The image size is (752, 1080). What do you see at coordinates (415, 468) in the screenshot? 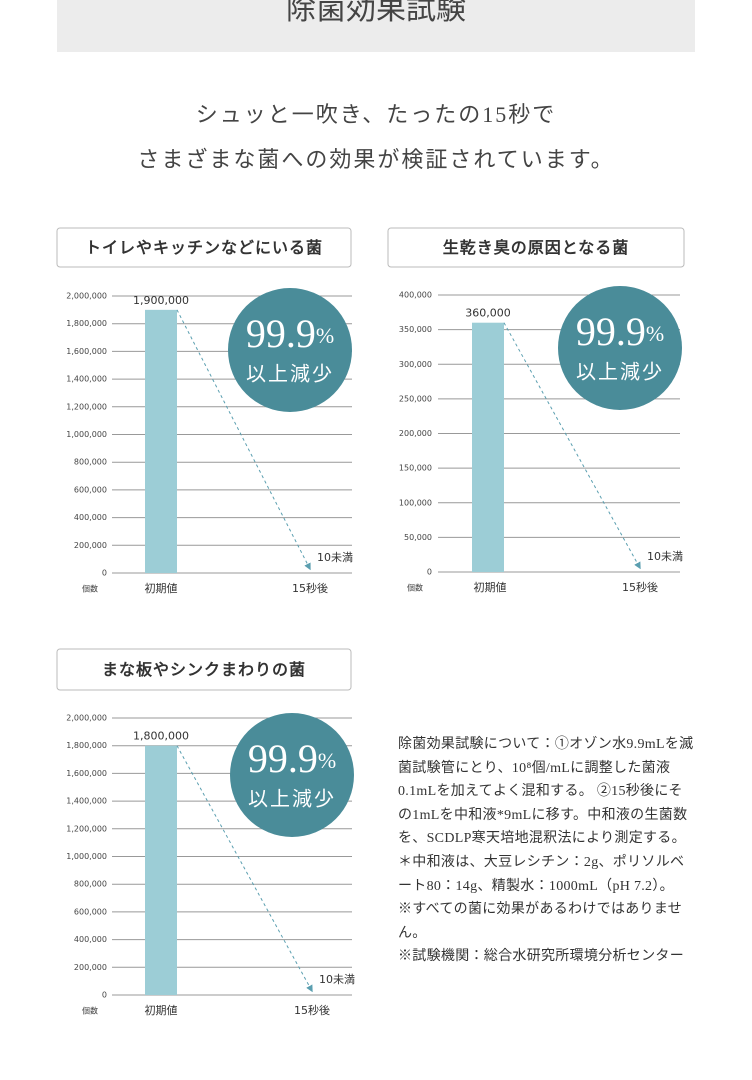
I see `y-tick-label: 150,000` at bounding box center [415, 468].